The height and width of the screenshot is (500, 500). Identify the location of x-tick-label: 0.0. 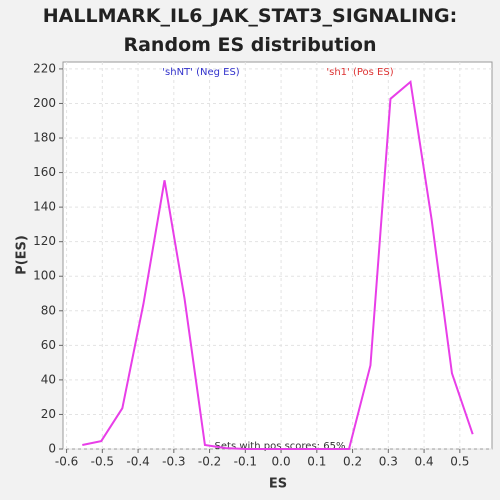
(281, 462).